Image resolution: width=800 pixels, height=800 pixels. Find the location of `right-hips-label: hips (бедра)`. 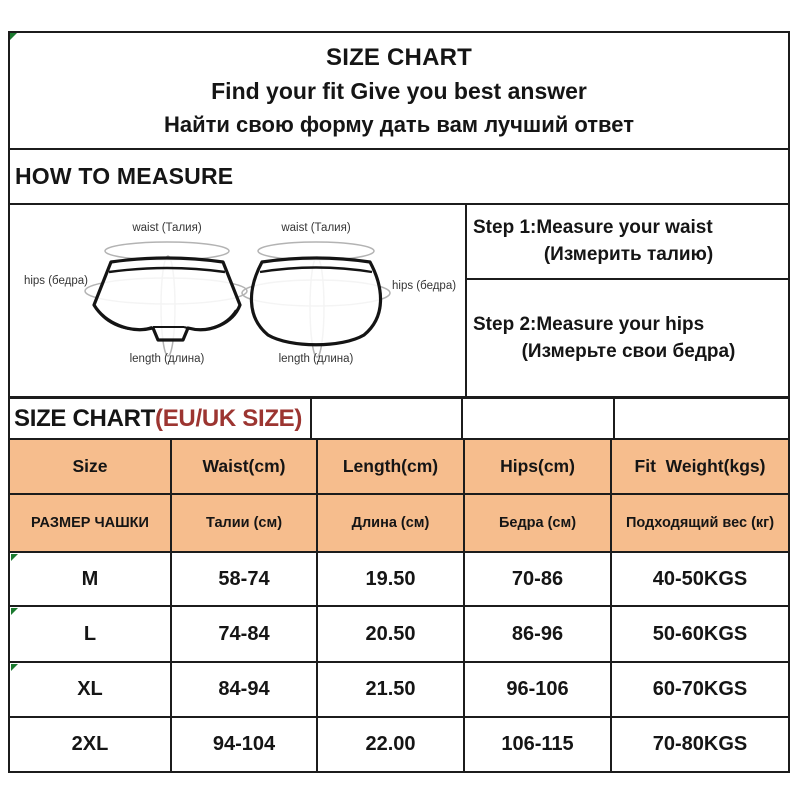

right-hips-label: hips (бедра) is located at coordinates (424, 286).